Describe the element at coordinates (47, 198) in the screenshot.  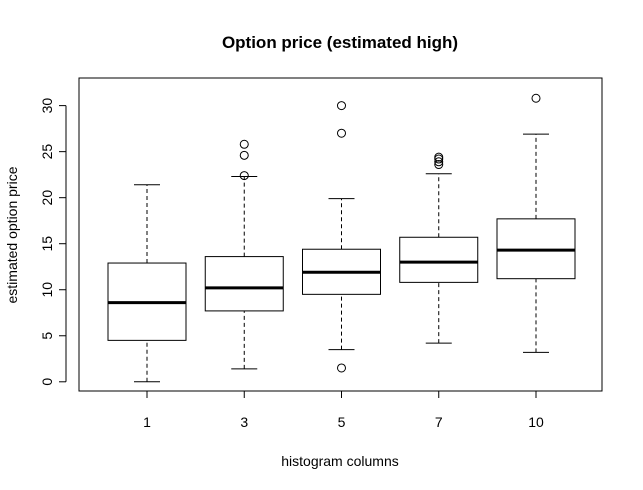
I see `y-tick-label: 20` at that location.